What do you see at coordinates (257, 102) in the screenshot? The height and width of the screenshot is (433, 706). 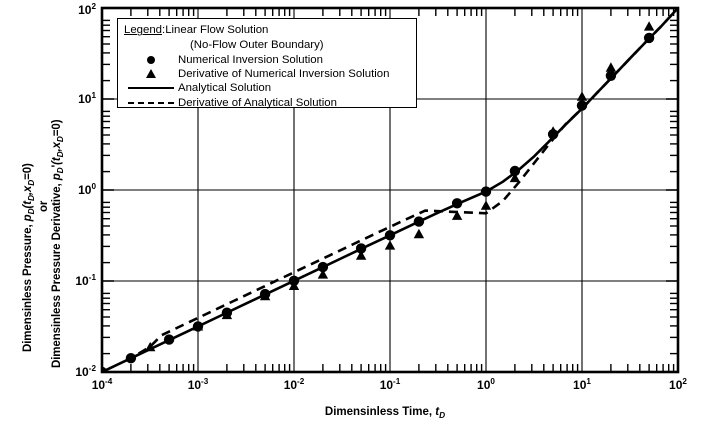 I see `legend-label-4: Derivative of Analytical Solution` at bounding box center [257, 102].